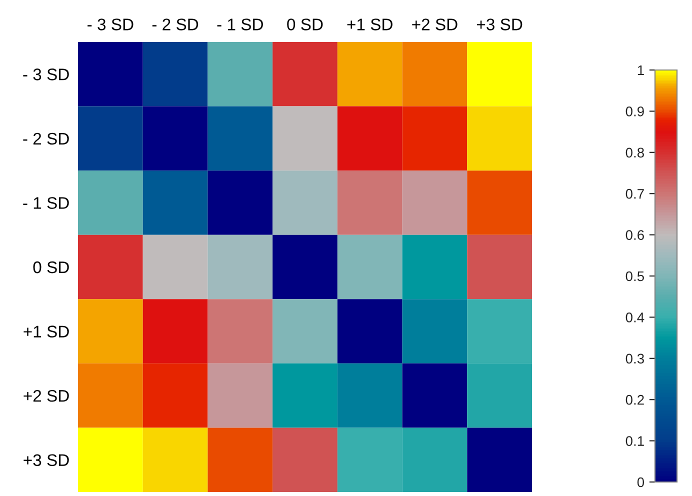 This screenshot has width=692, height=496. What do you see at coordinates (635, 359) in the screenshot?
I see `color-bar-label: 0.3` at bounding box center [635, 359].